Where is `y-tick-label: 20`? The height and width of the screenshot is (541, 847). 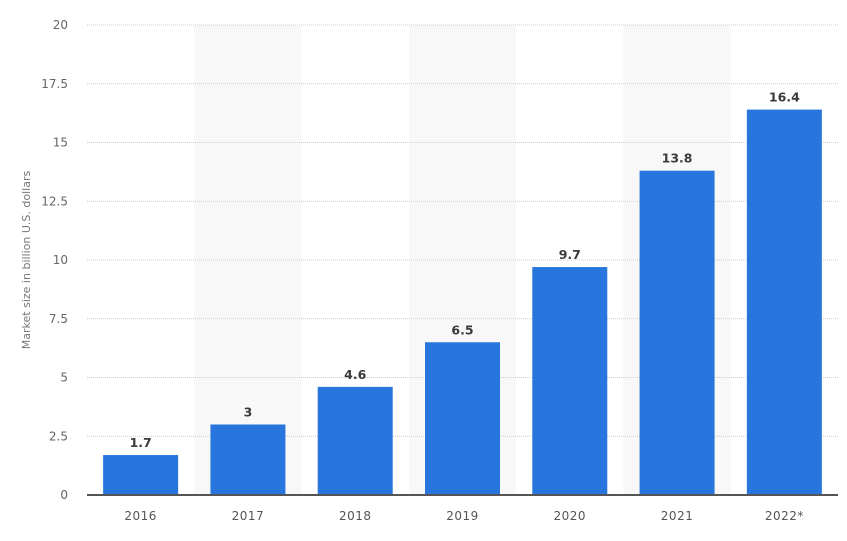 y-tick-label: 20 is located at coordinates (60, 25).